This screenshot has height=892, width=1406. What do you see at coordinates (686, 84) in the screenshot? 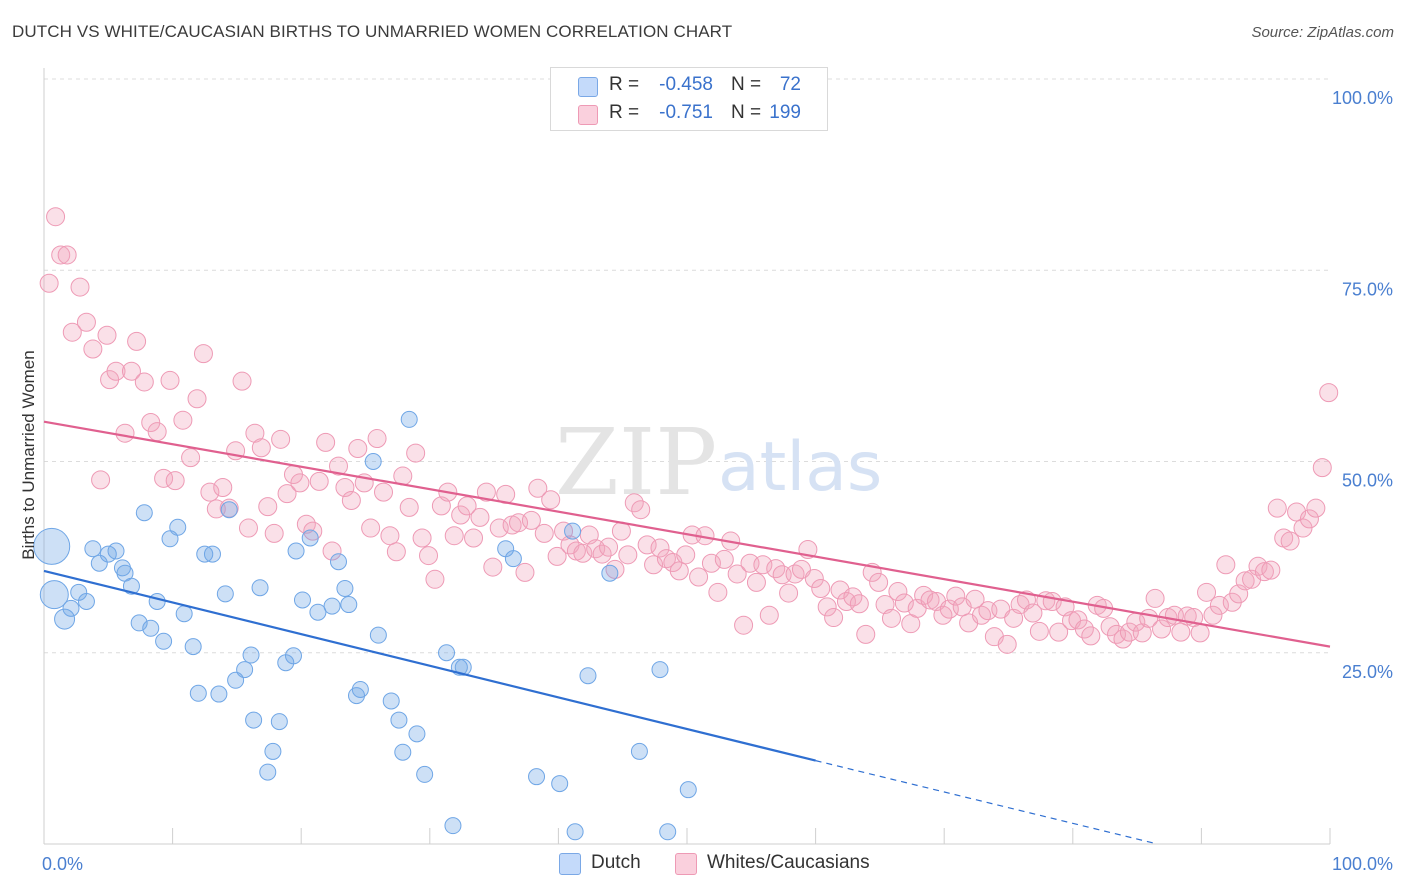
I see `legend-r-value-dutch: -0.458` at bounding box center [686, 84].